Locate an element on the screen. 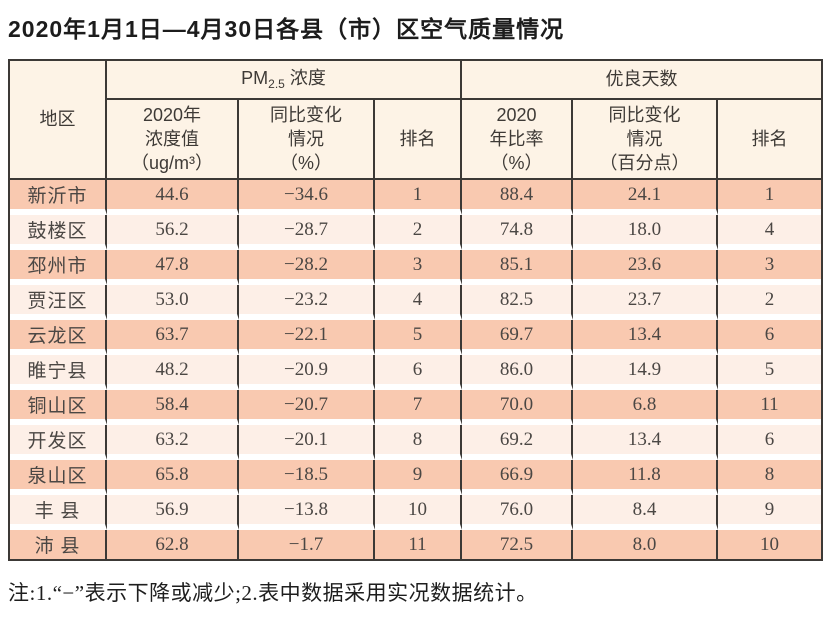  cell-good-change: 8.0 is located at coordinates (646, 544).